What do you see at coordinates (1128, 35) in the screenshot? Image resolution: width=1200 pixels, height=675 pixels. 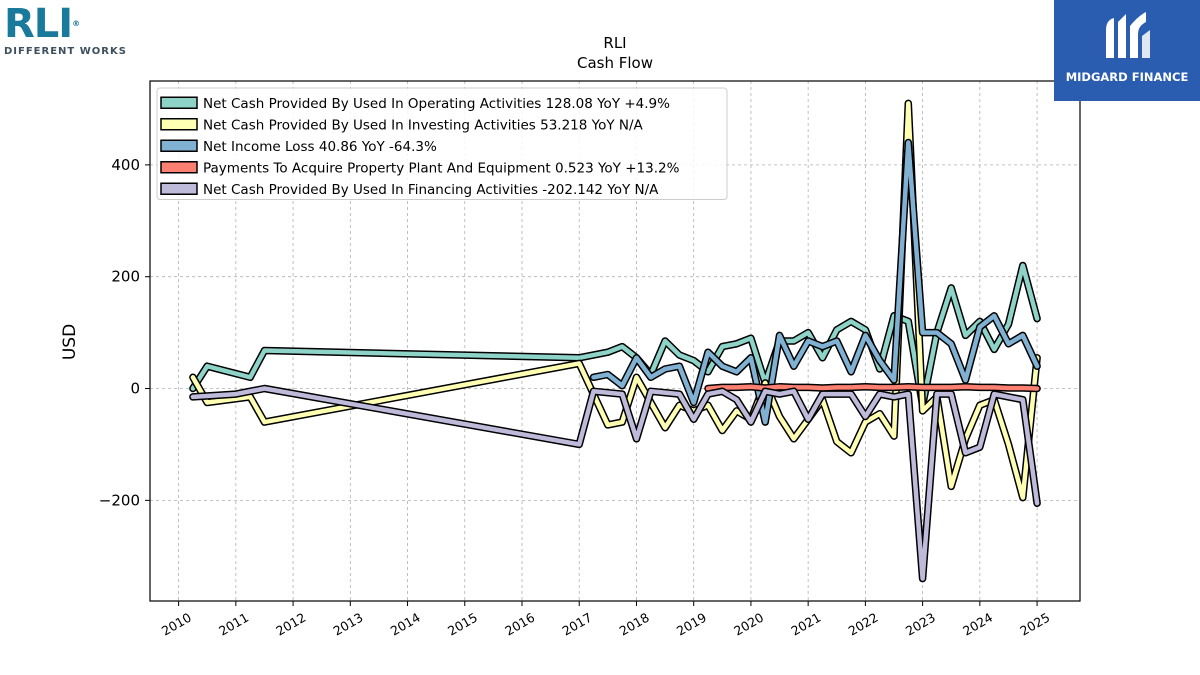 I see `midgard-emblem-icon` at bounding box center [1128, 35].